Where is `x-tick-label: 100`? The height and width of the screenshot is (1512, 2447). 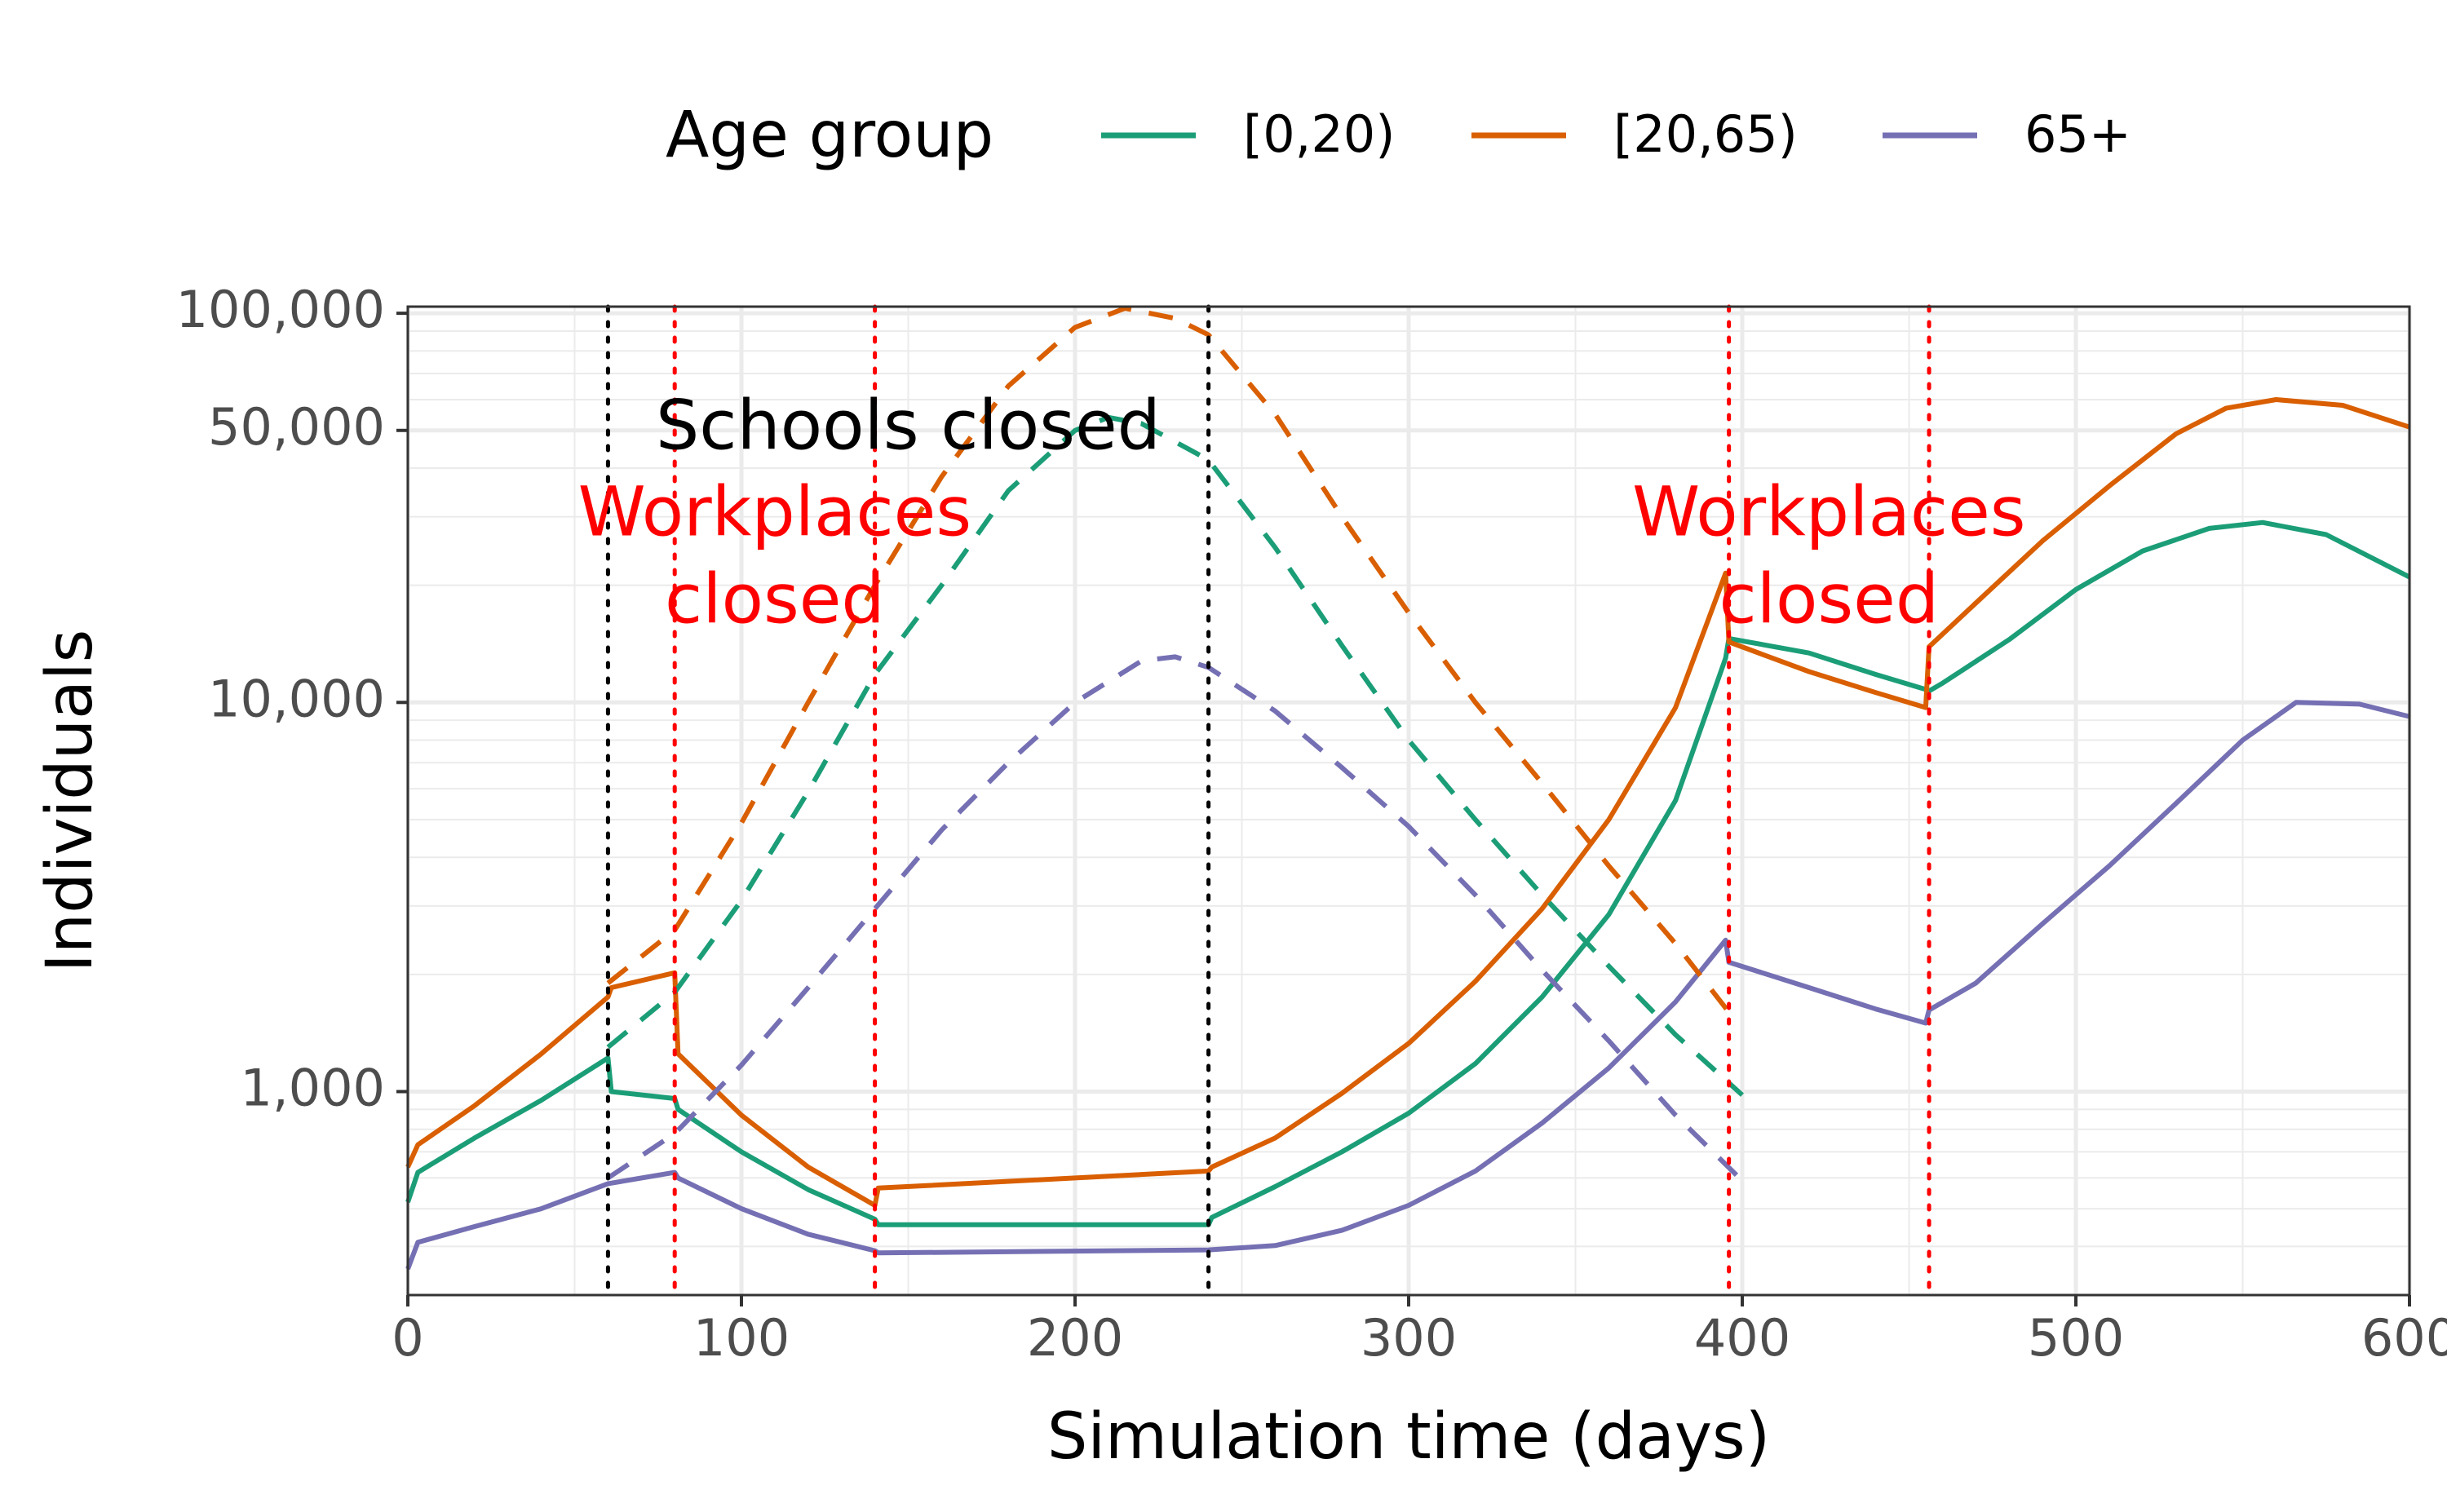 x-tick-label: 100 is located at coordinates (741, 1338).